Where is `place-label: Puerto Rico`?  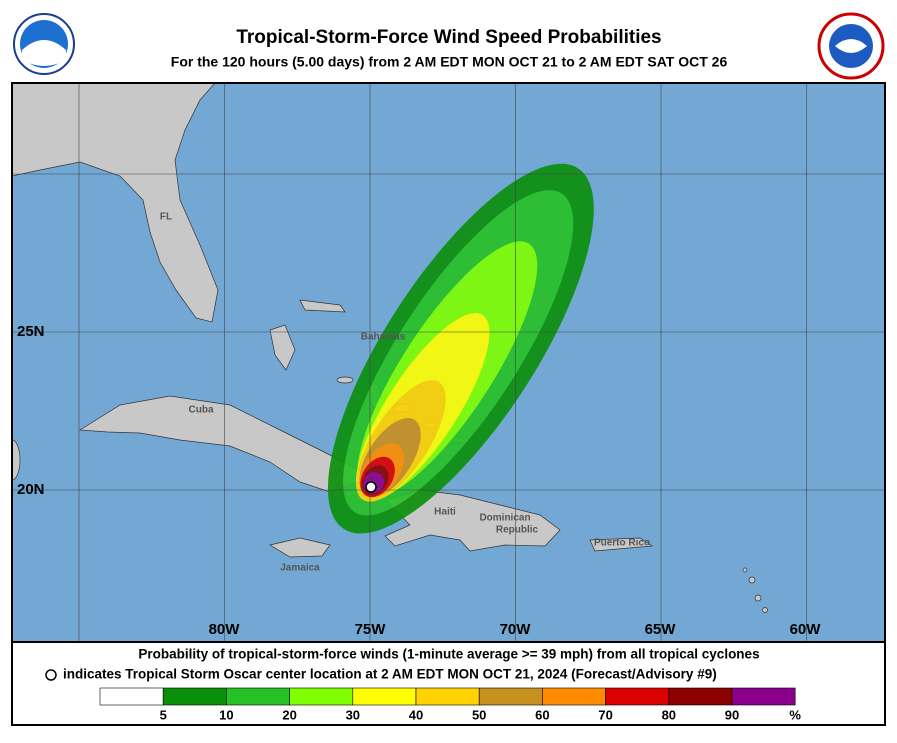 place-label: Puerto Rico is located at coordinates (622, 543).